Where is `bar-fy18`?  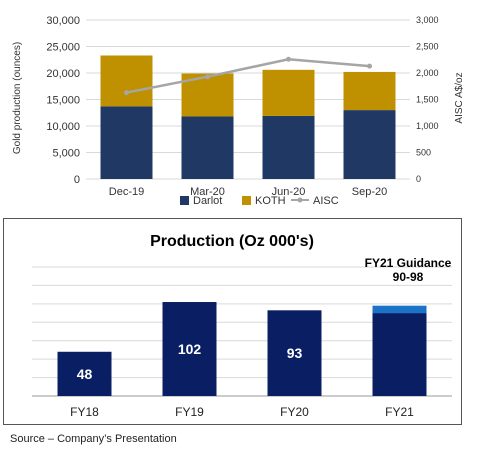
bar-fy18 is located at coordinates (84, 373).